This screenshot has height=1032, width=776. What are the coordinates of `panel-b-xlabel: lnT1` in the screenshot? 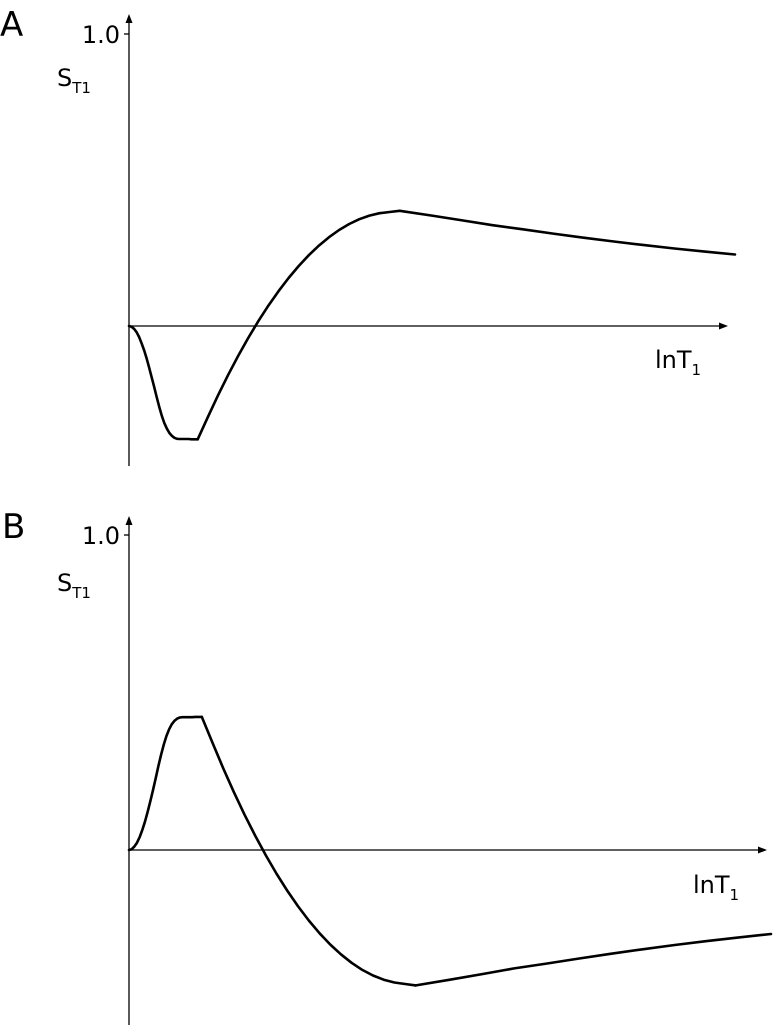 It's located at (716, 887).